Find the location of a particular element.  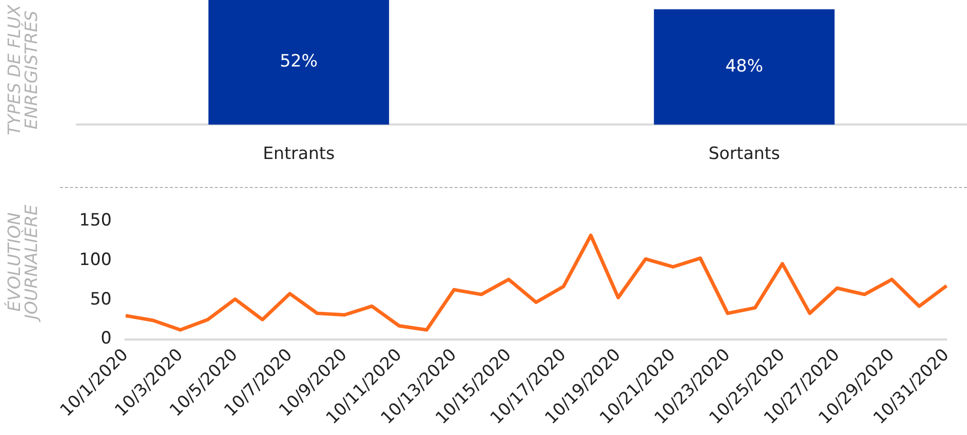

y-tick-label: 100 is located at coordinates (95, 260).